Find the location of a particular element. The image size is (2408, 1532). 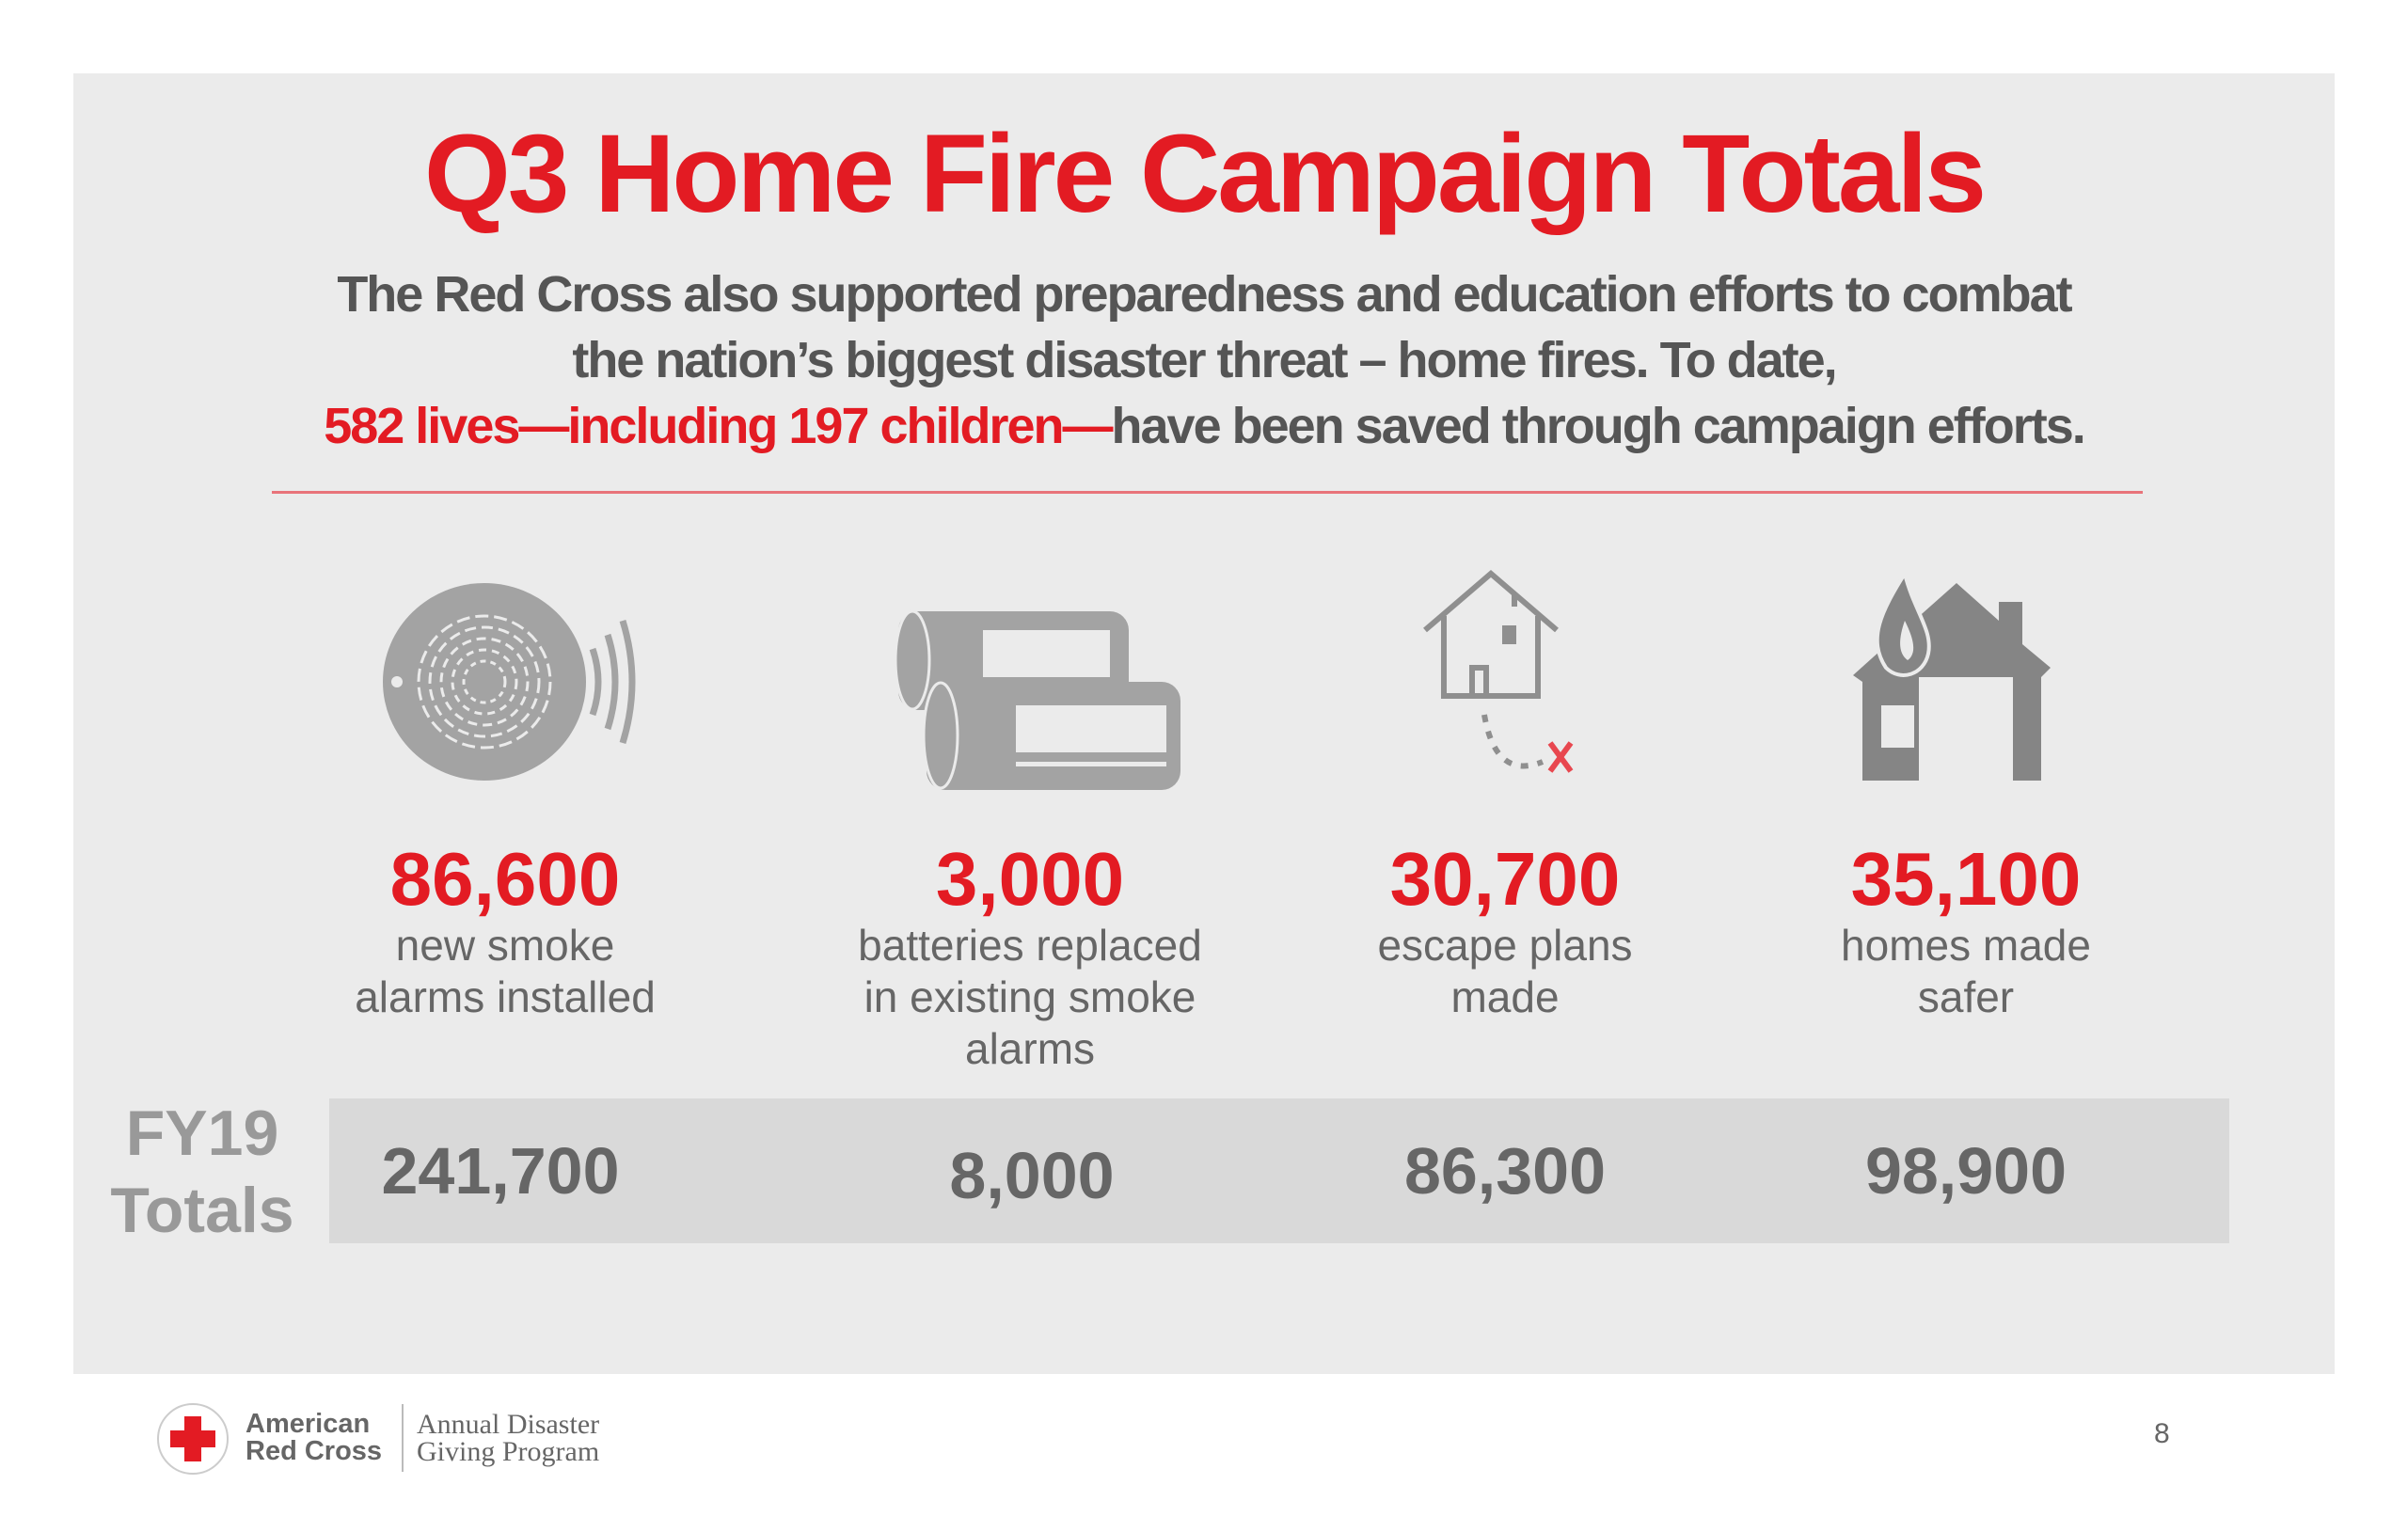

stat-label-escape-plans: escape plans made is located at coordinates (1505, 971).